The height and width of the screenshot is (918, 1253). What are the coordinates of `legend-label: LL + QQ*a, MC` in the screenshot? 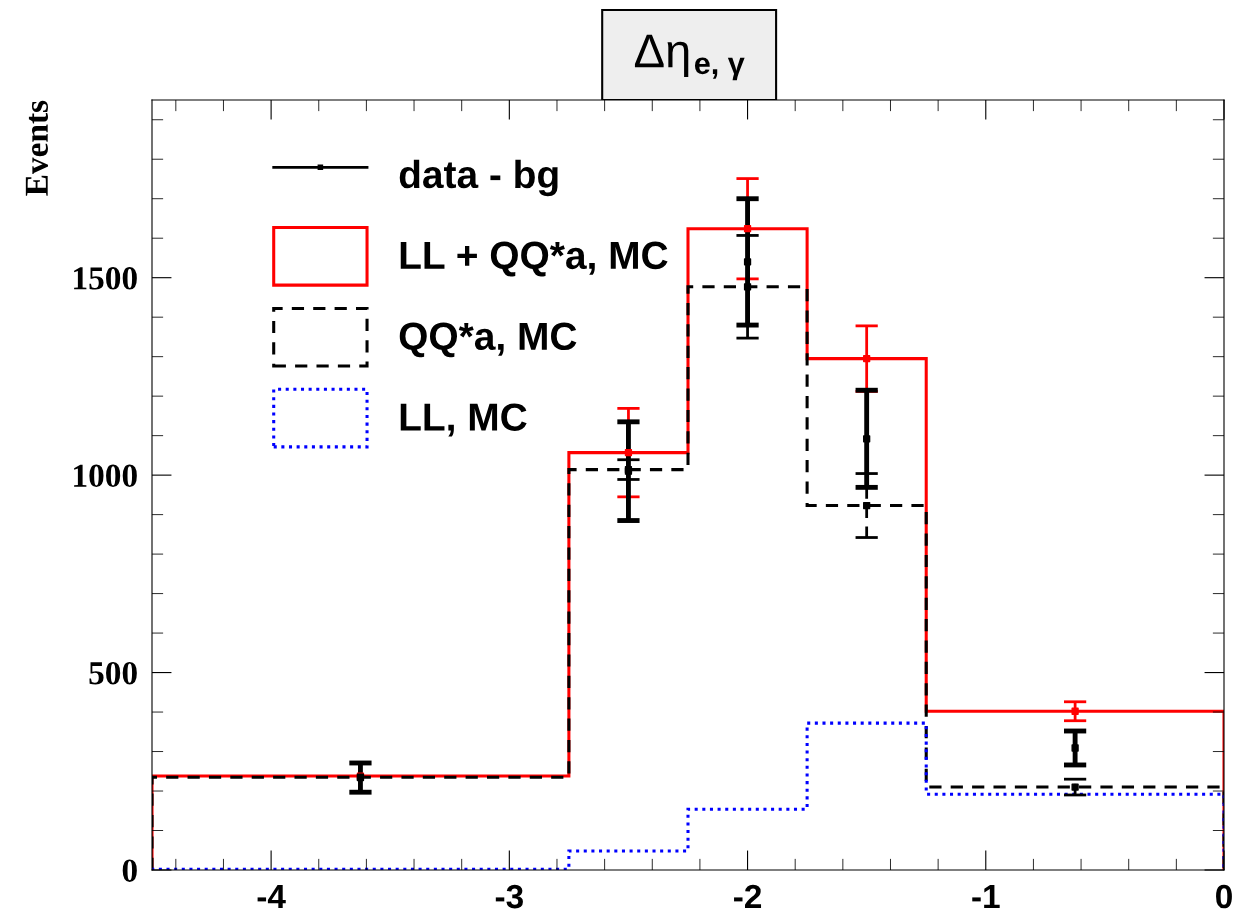 It's located at (534, 259).